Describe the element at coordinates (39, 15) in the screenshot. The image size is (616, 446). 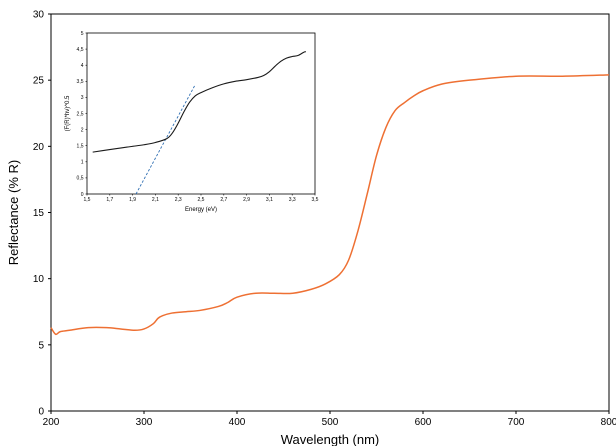
I see `main-y-tick-label: 30` at that location.